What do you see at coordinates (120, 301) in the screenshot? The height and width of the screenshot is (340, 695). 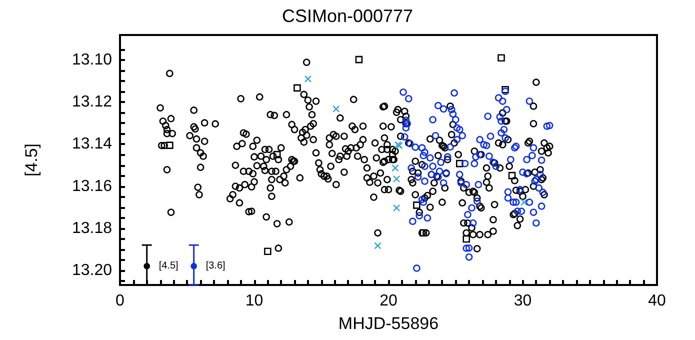 I see `x-tick-label: 0` at bounding box center [120, 301].